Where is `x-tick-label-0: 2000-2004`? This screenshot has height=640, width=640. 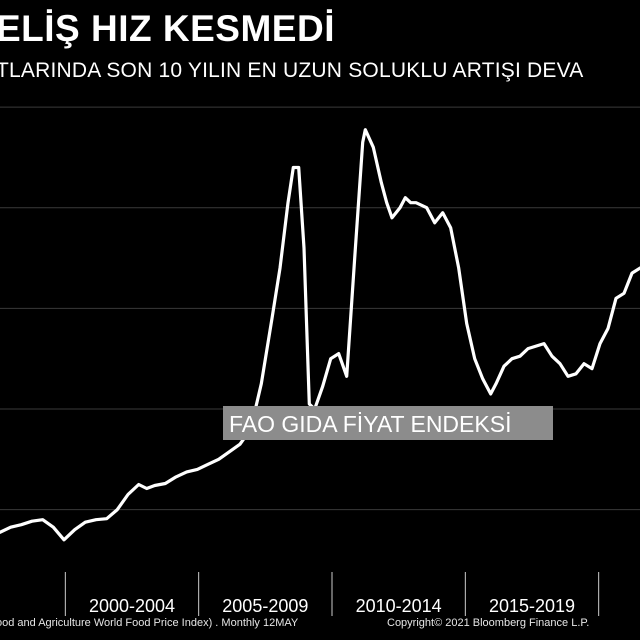
x-tick-label-0: 2000-2004 is located at coordinates (132, 606).